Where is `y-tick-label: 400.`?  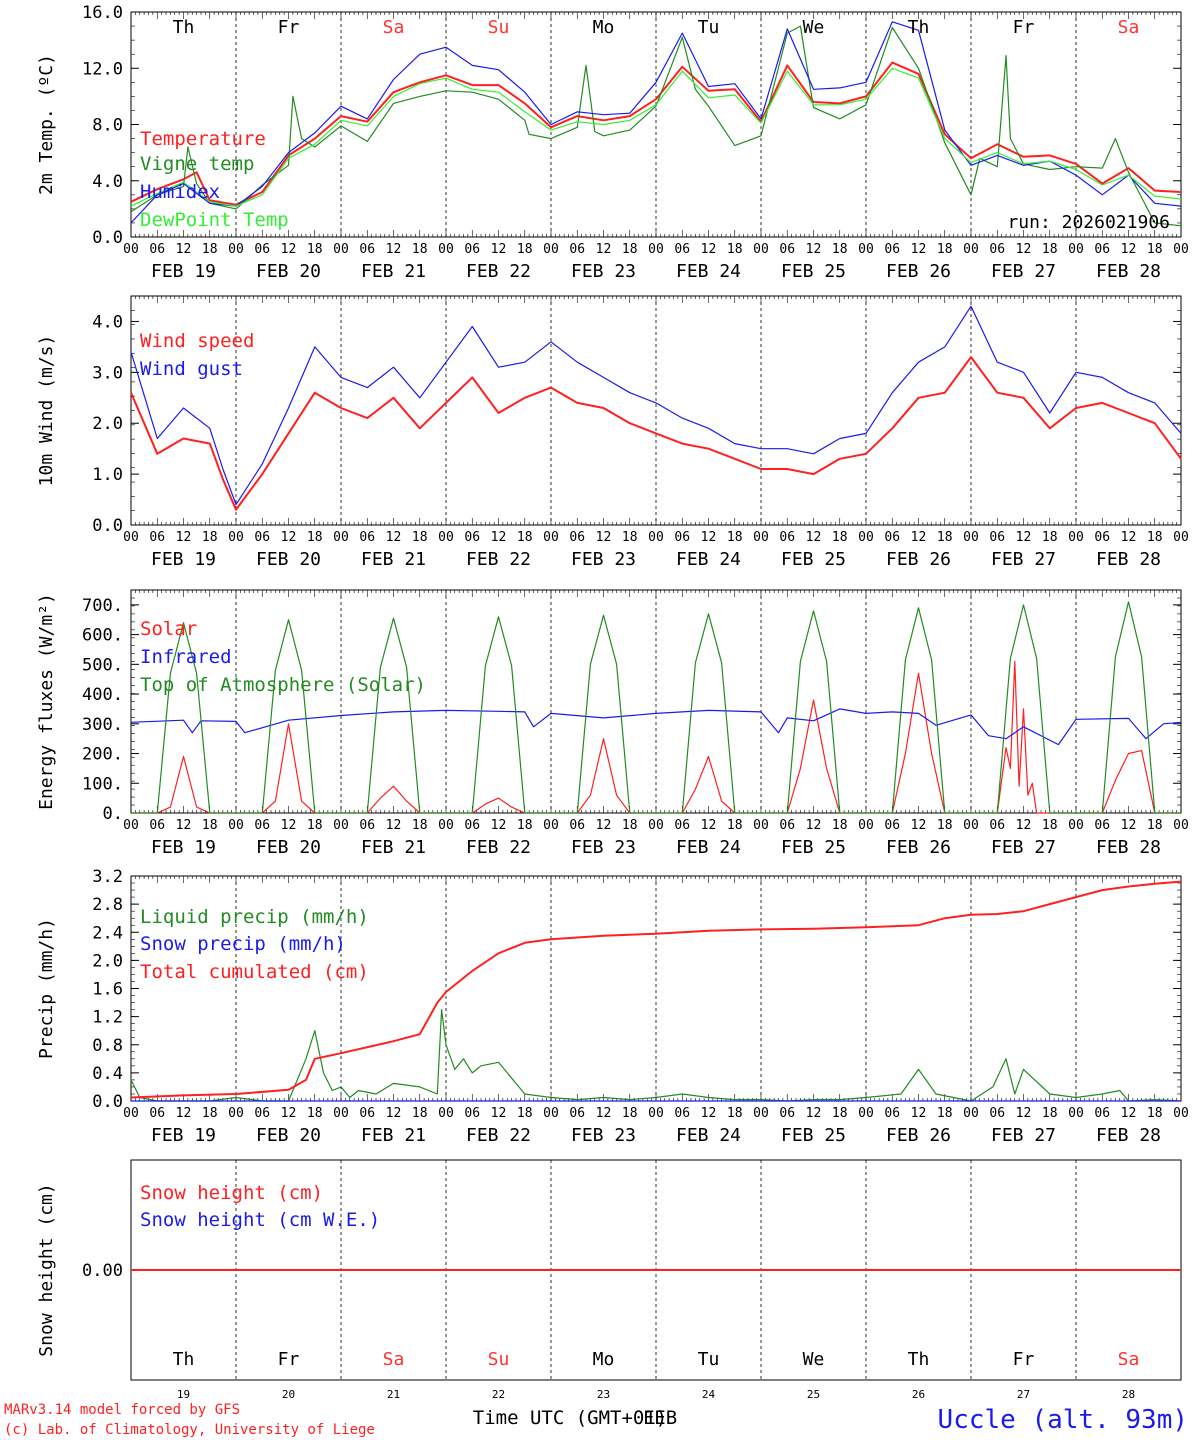 y-tick-label: 400. is located at coordinates (102, 695).